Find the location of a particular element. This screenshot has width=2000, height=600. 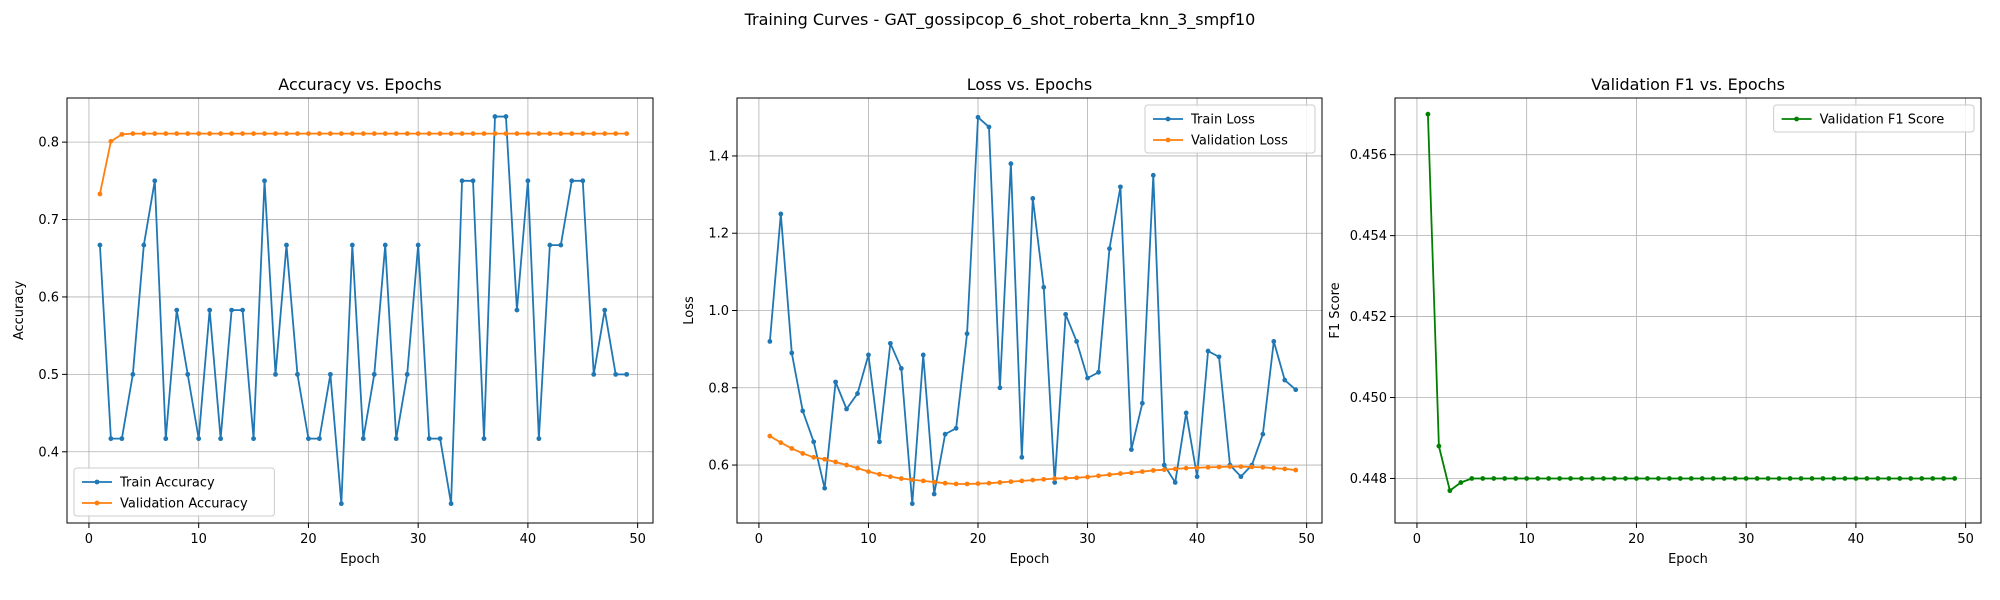

y-axis-label: Loss is located at coordinates (689, 310).